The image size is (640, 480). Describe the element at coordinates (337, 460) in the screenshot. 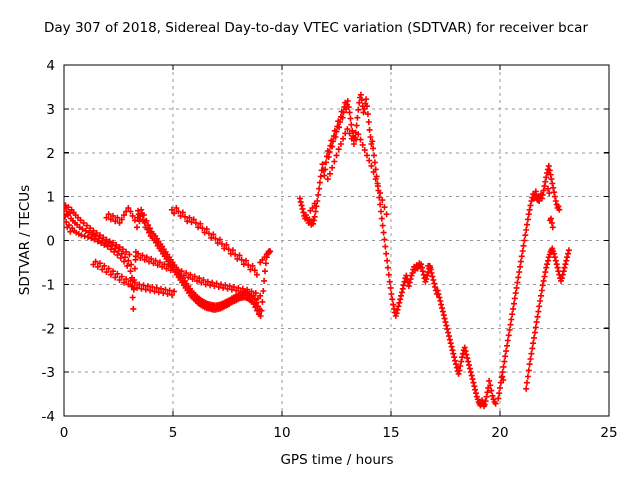

I see `x-axis-label: GPS time / hours` at that location.